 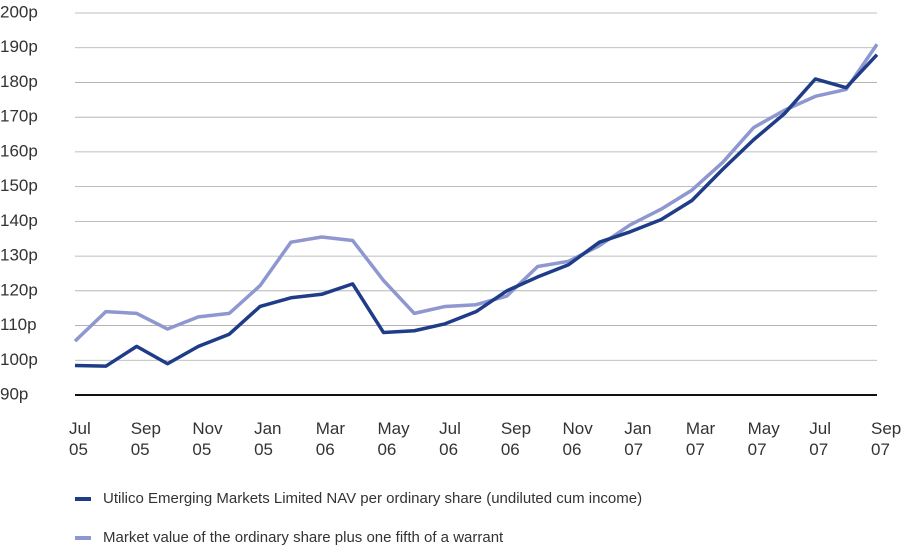 I want to click on y-tick-label: 150p, so click(x=19, y=185).